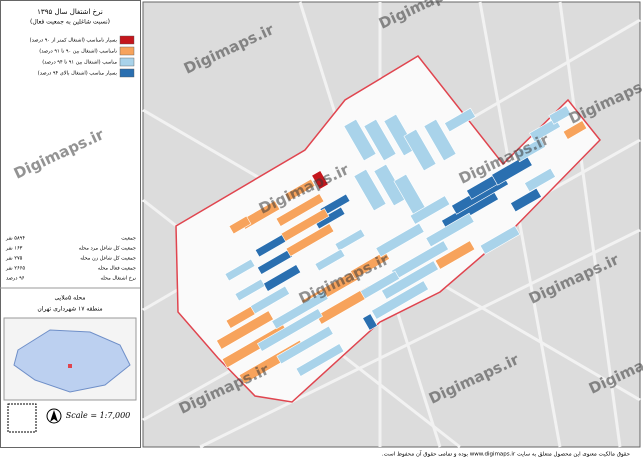 Image resolution: width=643 pixels, height=465 pixels. What do you see at coordinates (79, 63) in the screenshot?
I see `legend-label: مناسب (اشتغال بین ۹۱ تا ۹۴ درصد)` at bounding box center [79, 63].